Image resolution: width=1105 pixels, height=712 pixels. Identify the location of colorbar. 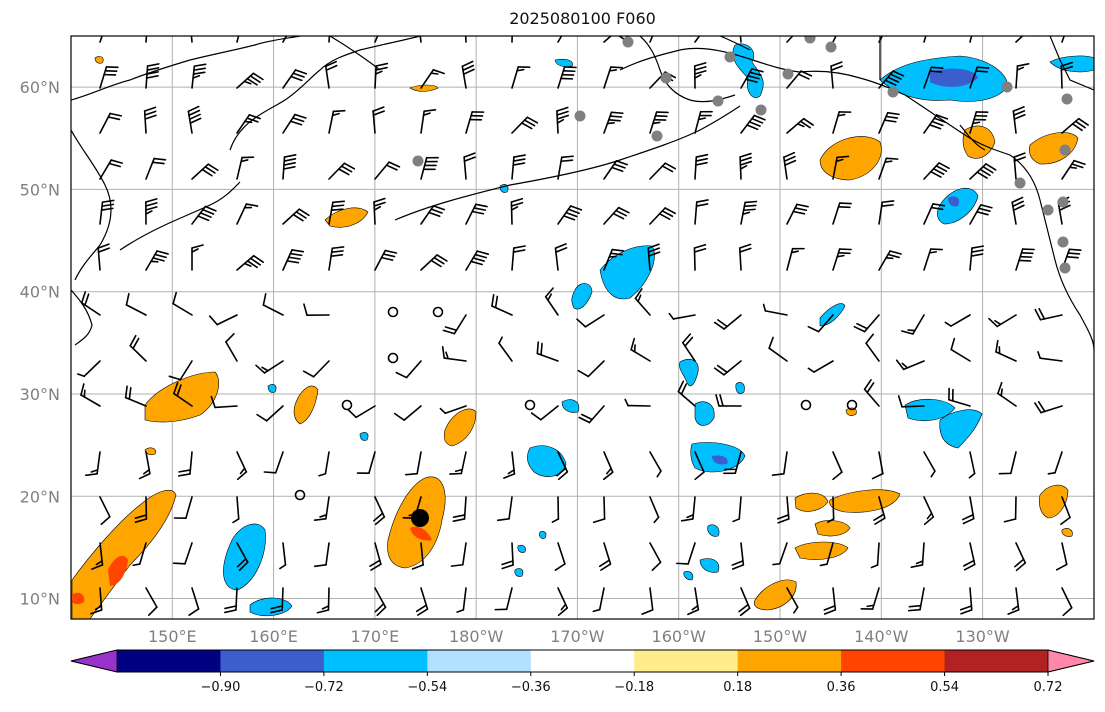
(582, 661).